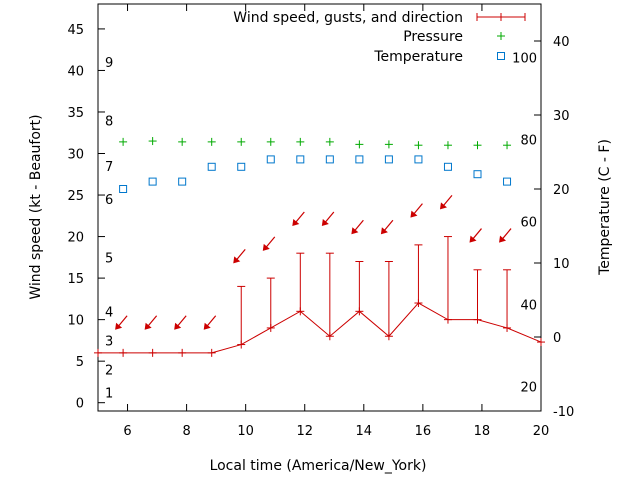  I want to click on legend-pressure-sample, so click(501, 36).